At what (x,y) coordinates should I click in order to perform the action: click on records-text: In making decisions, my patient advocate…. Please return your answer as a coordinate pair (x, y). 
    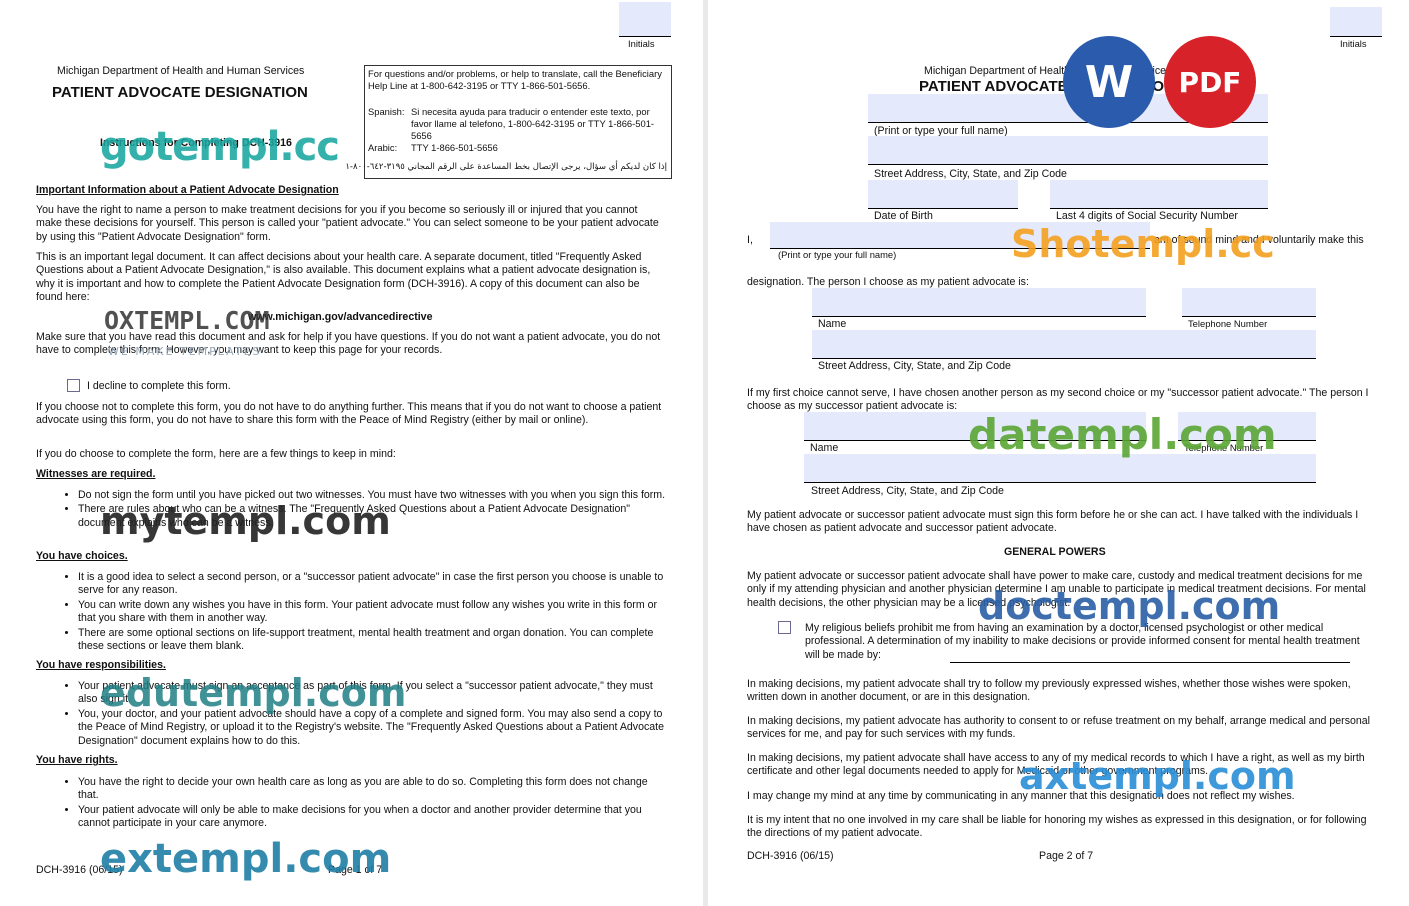
    Looking at the image, I should click on (1056, 765).